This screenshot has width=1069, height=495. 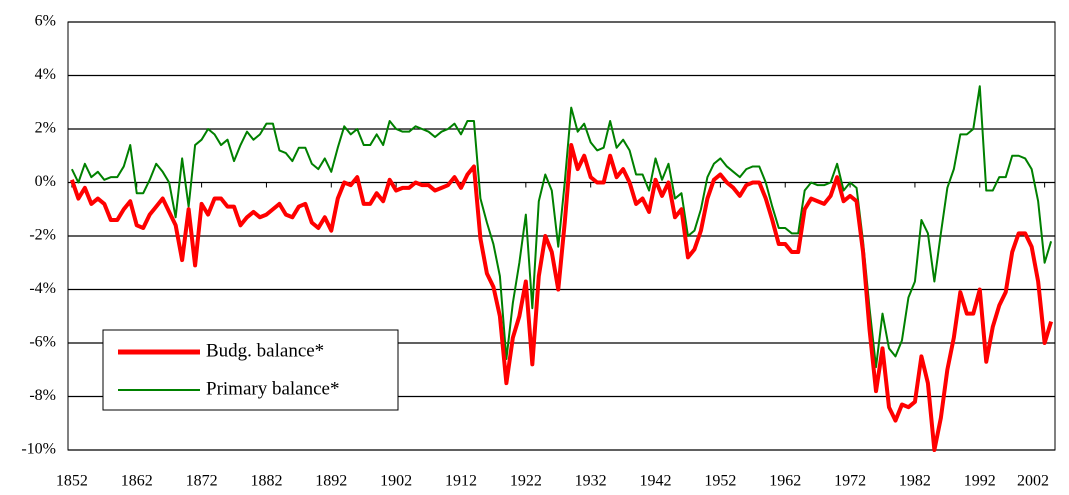 I want to click on y-tick-label: 4%, so click(x=45, y=74).